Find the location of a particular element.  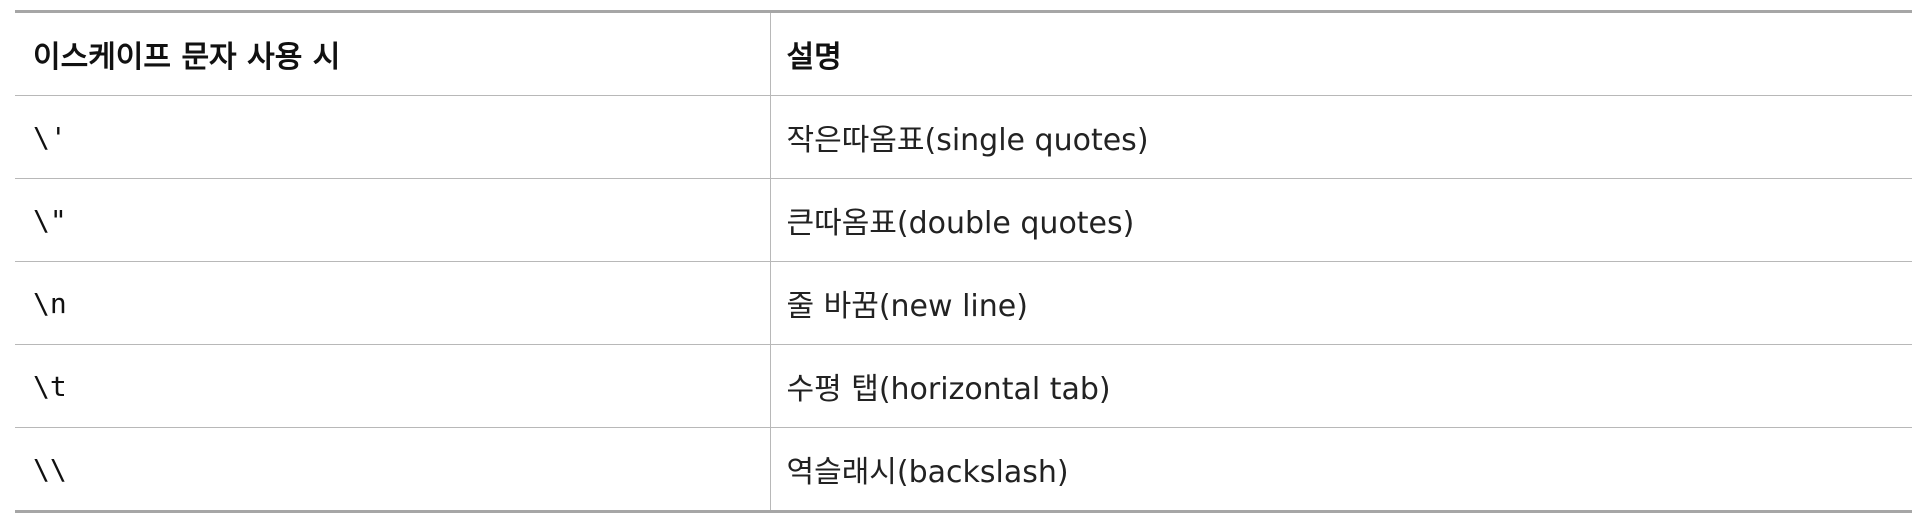

description-cell: 큰따옴표(double quotes) is located at coordinates (1340, 220).